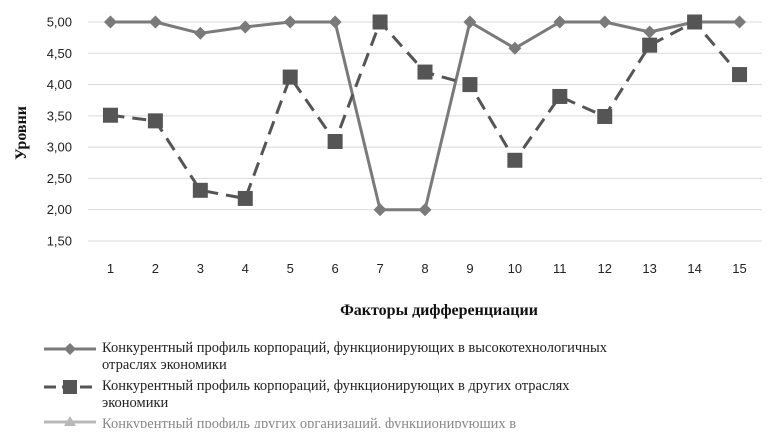  I want to click on y-tick-label: 3,50, so click(59, 115).